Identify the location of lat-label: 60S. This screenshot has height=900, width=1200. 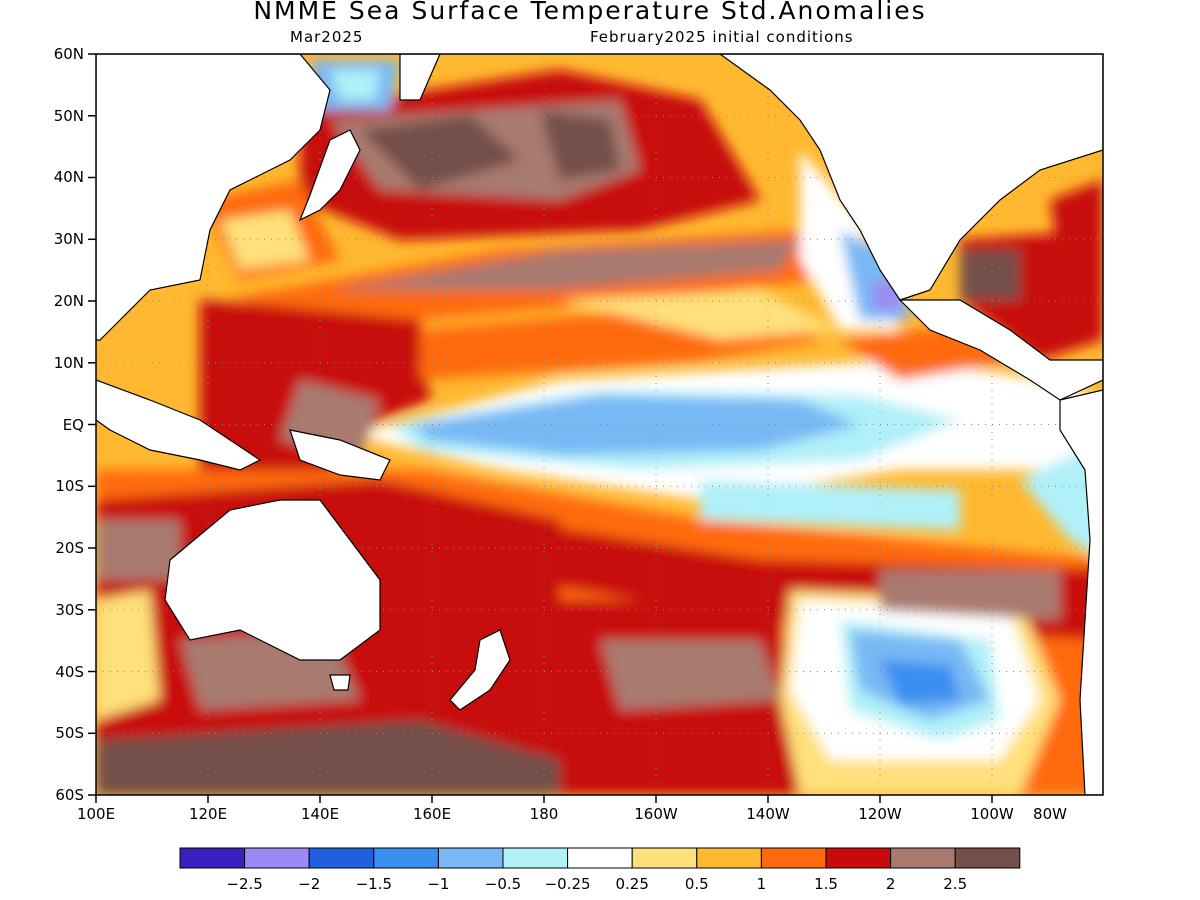
(69, 795).